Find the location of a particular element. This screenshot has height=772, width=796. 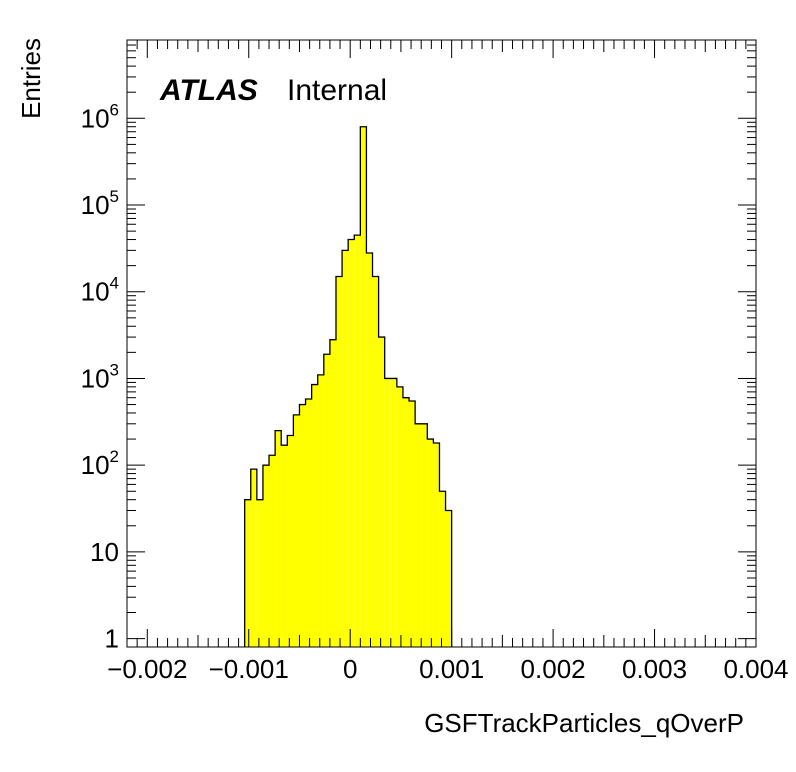

x-tick-label: −0.002 is located at coordinates (147, 669).